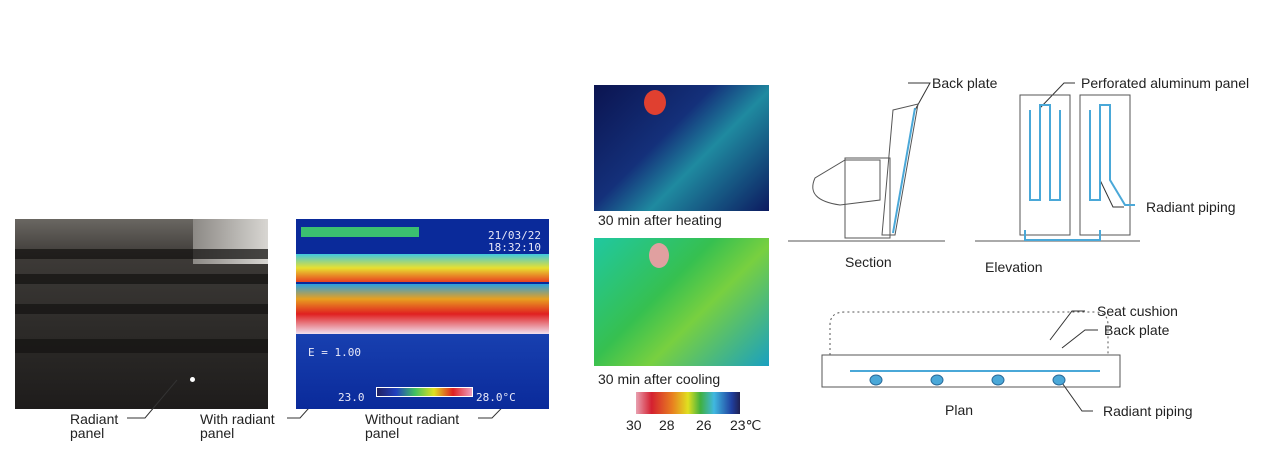 The height and width of the screenshot is (473, 1280). Describe the element at coordinates (667, 425) in the screenshot. I see `scale-tick: 28` at that location.